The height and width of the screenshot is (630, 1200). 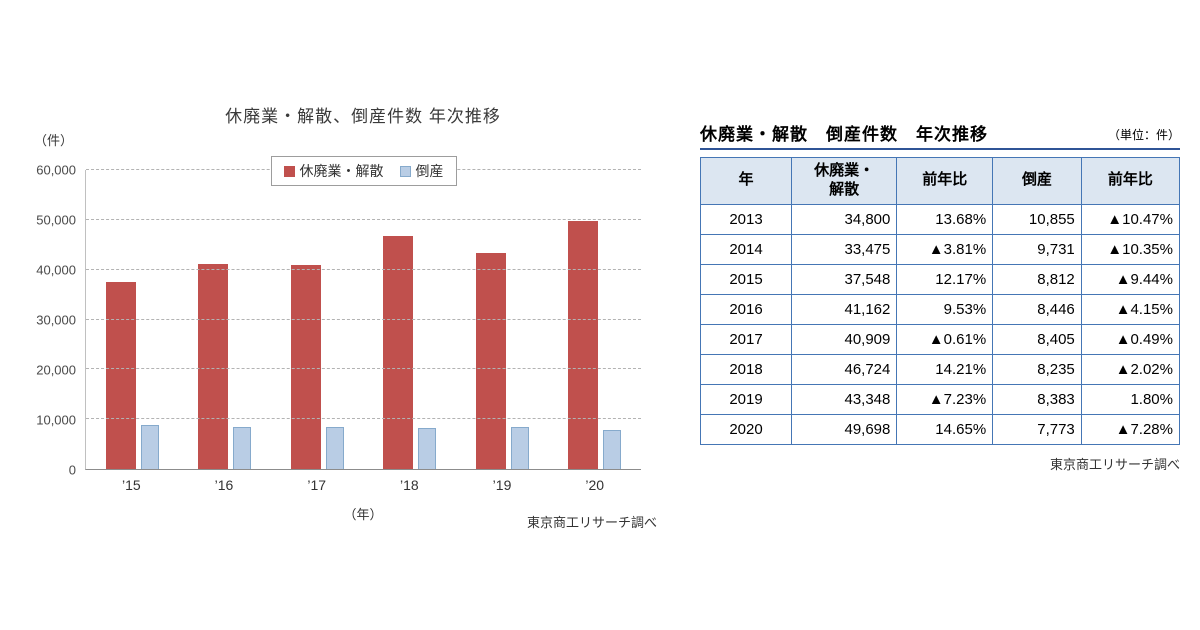 I want to click on bar-休廃業・解散-’19, so click(x=490, y=360).